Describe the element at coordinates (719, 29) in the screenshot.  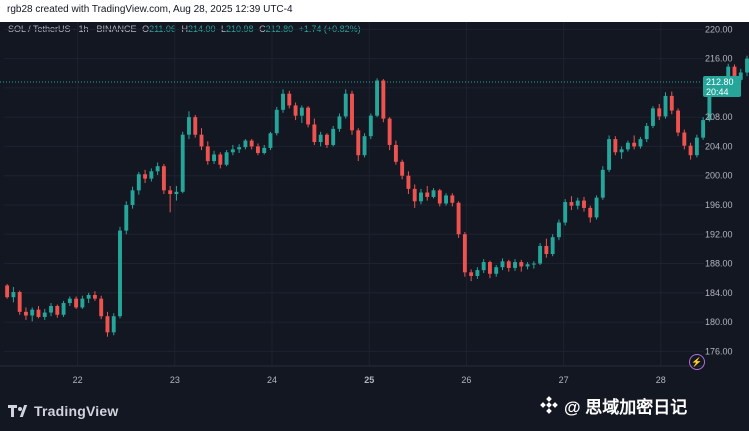
I see `y-tick-label: 220.00` at that location.